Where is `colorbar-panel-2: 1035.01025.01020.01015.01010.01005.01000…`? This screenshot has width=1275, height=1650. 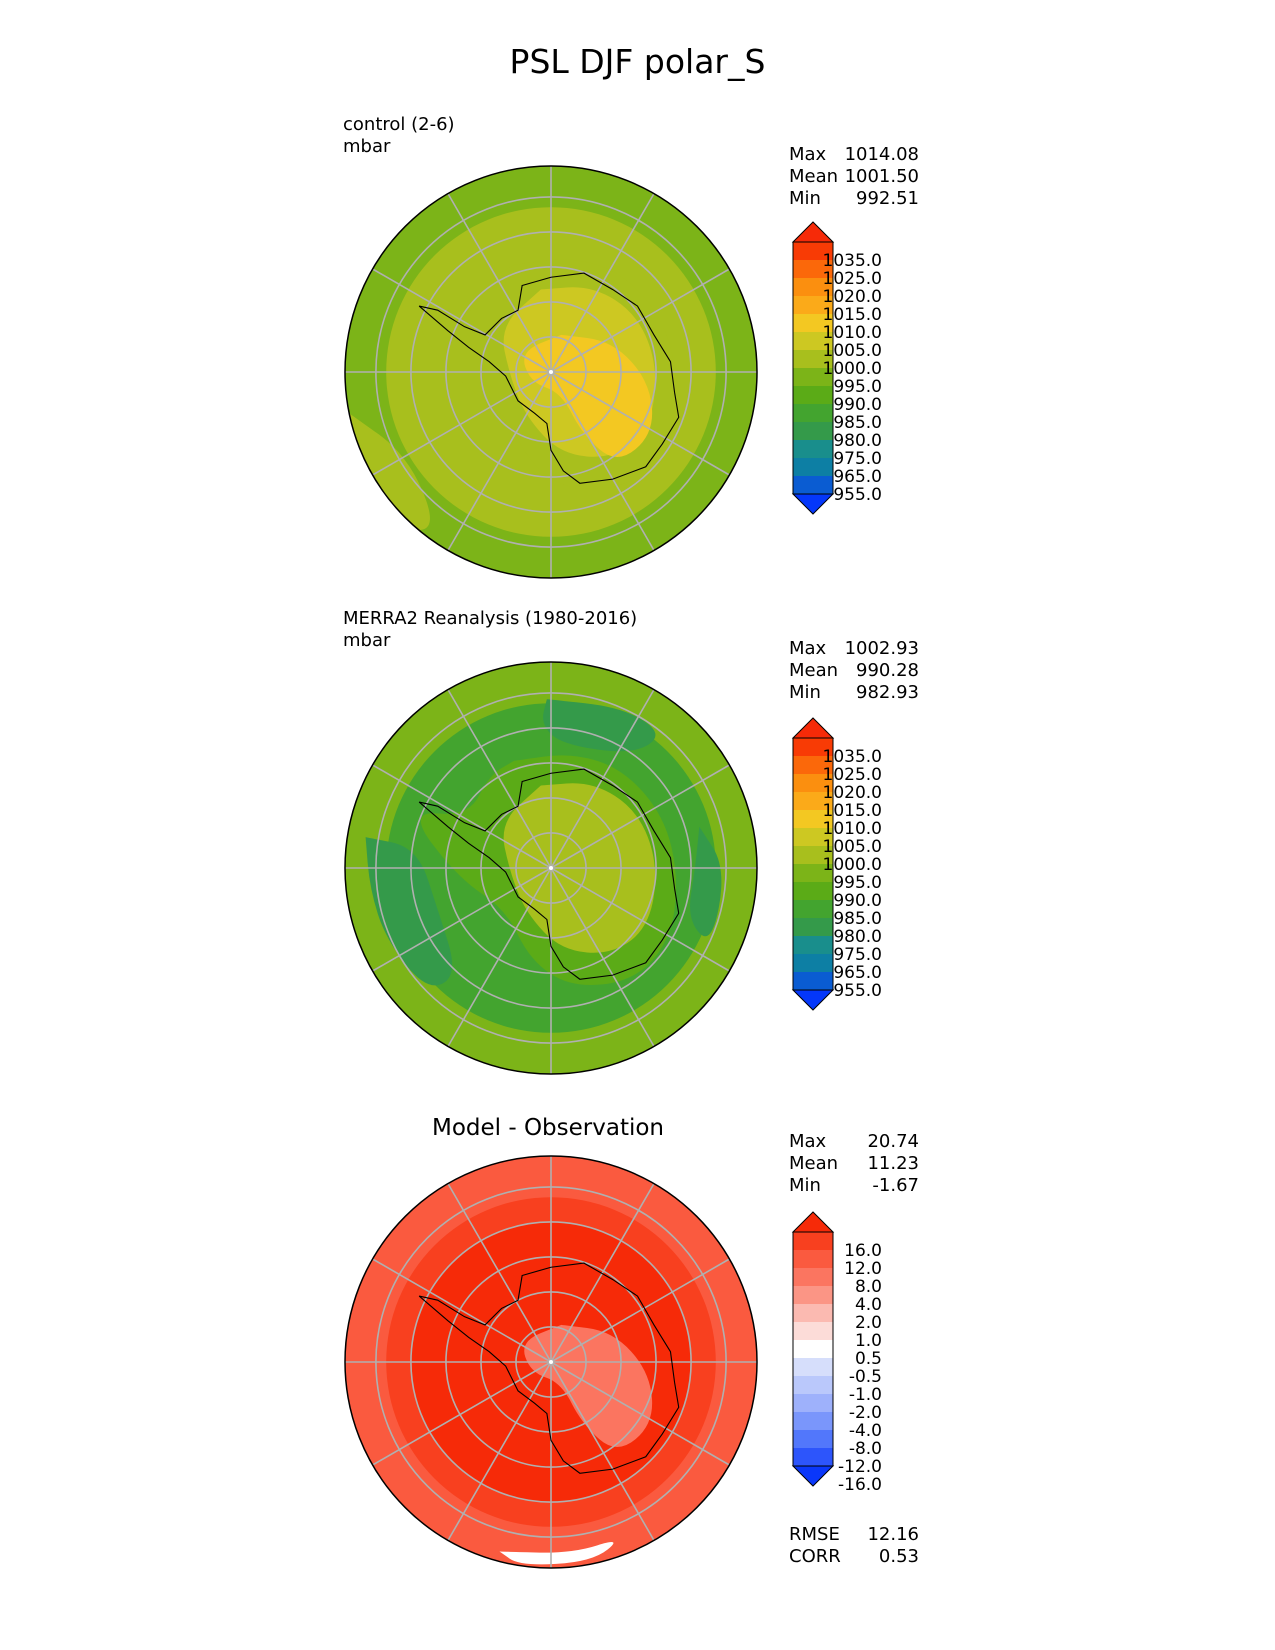 colorbar-panel-2: 1035.01025.01020.01015.01010.01005.01000… is located at coordinates (836, 864).